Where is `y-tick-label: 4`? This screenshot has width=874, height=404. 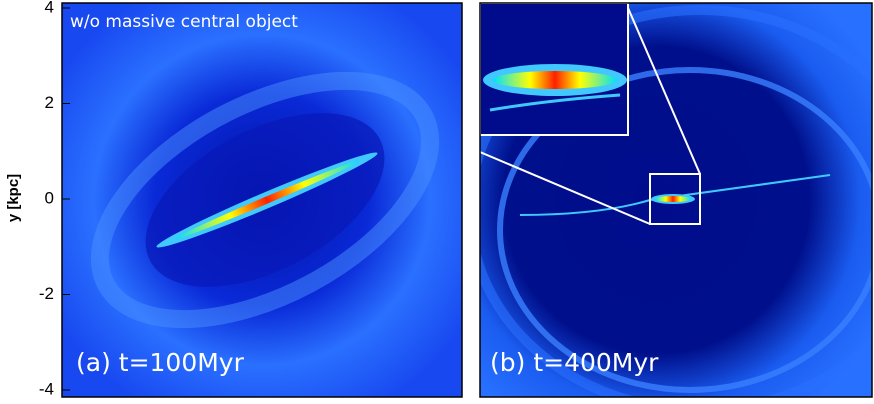 y-tick-label: 4 is located at coordinates (49, 8).